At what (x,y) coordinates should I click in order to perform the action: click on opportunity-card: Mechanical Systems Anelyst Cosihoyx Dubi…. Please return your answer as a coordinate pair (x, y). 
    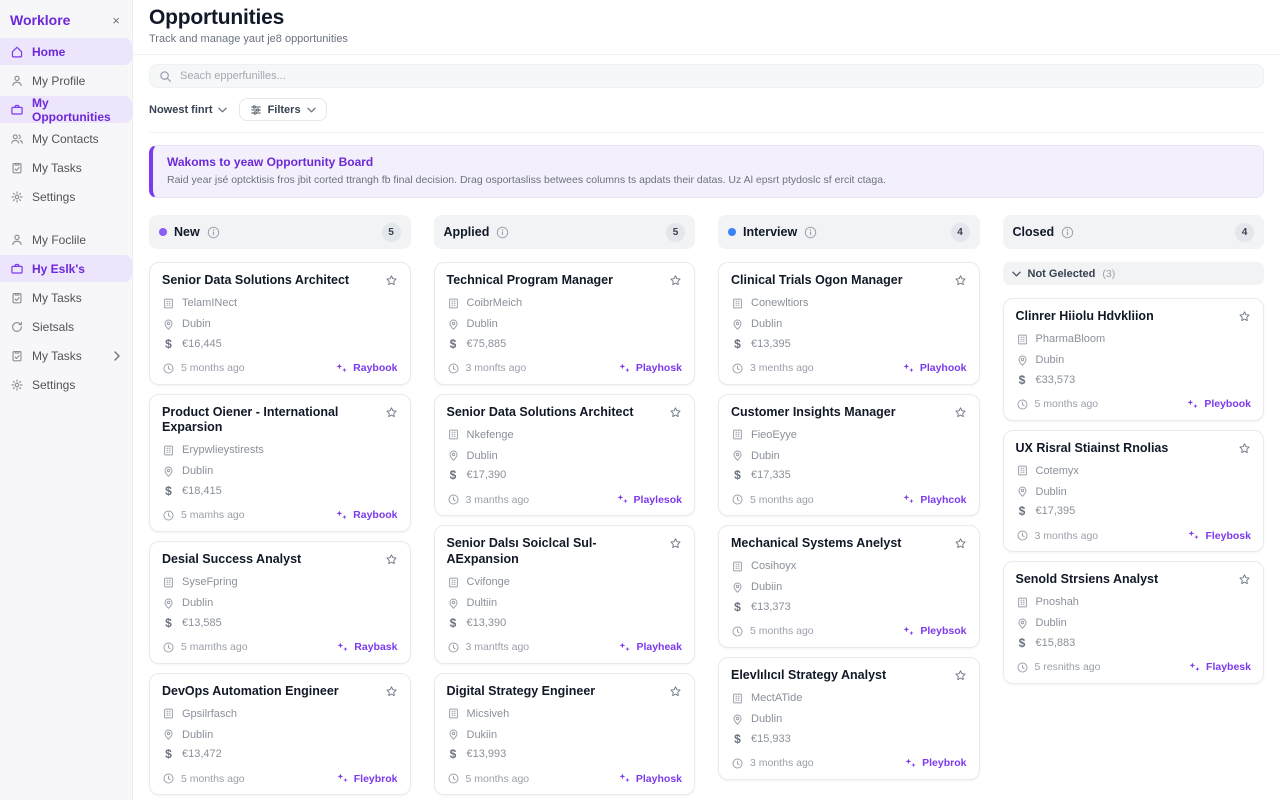
    Looking at the image, I should click on (849, 586).